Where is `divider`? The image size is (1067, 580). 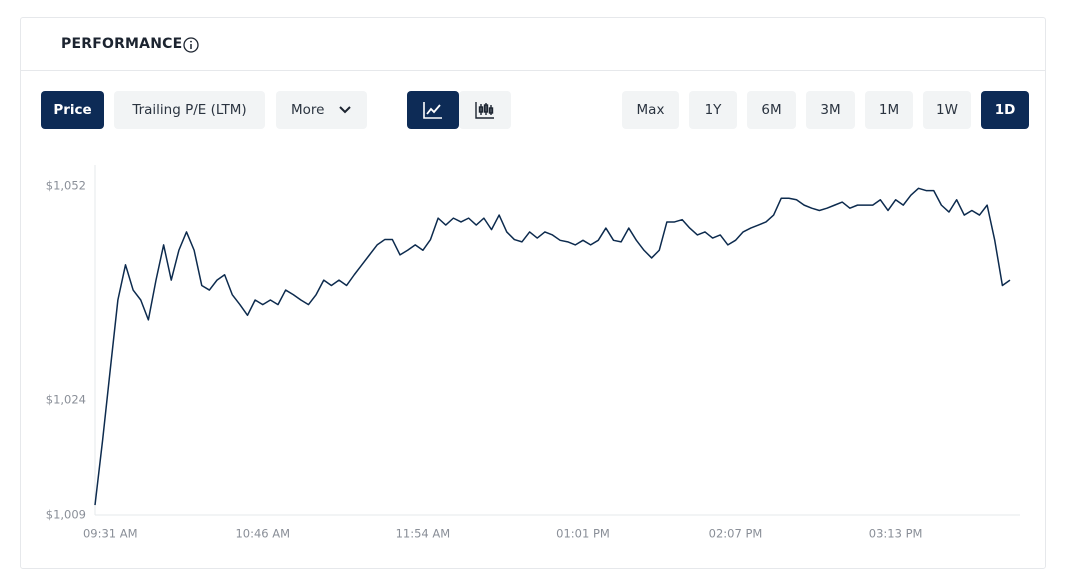 divider is located at coordinates (533, 70).